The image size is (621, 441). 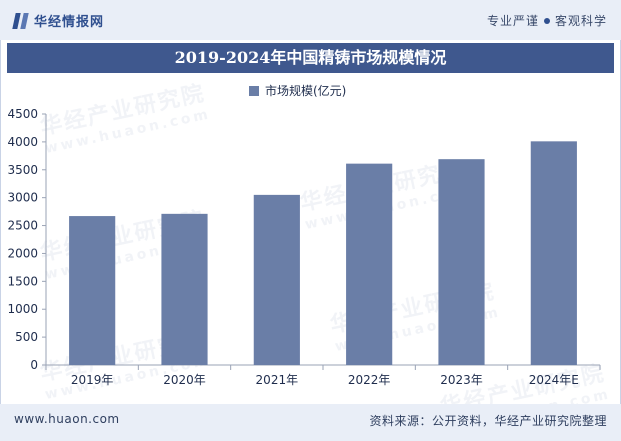 I want to click on y-tick-label: 2000, so click(x=22, y=253).